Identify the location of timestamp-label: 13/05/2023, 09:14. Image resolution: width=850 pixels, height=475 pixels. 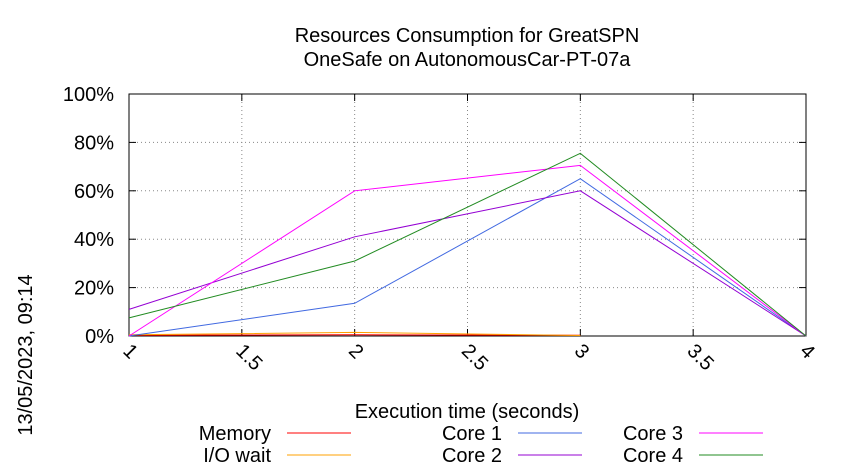
(26, 354).